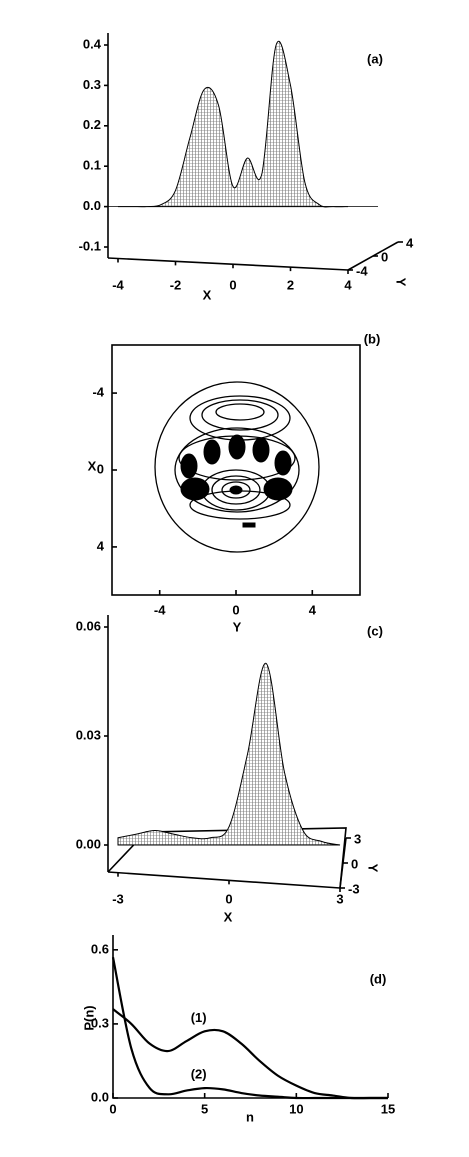 The image size is (469, 1157). Describe the element at coordinates (357, 838) in the screenshot. I see `y-tick-label: 3` at that location.